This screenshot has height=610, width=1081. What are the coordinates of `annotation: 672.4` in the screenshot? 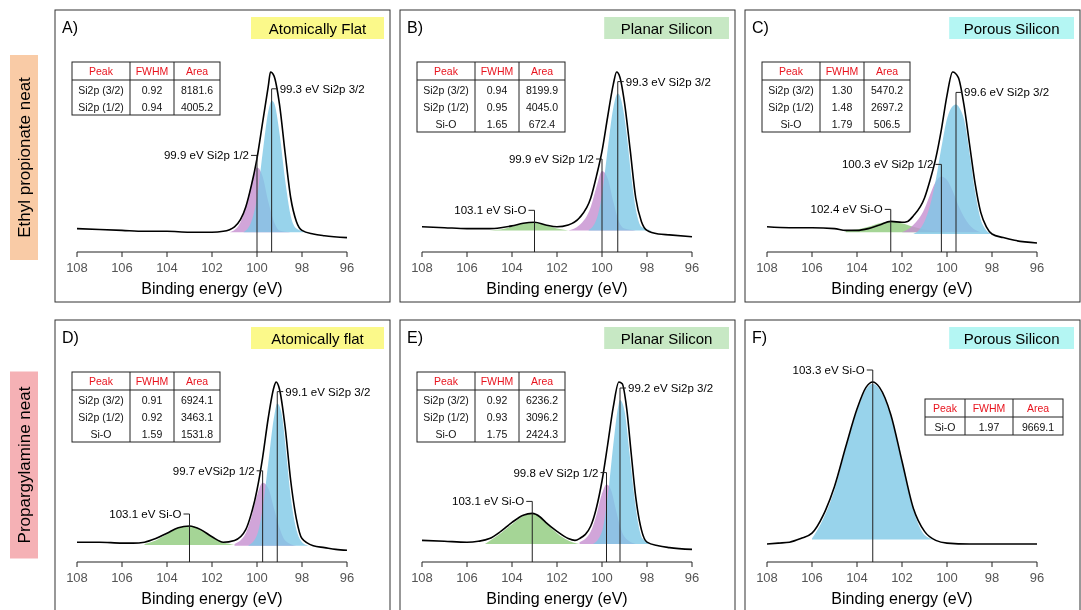 It's located at (542, 124).